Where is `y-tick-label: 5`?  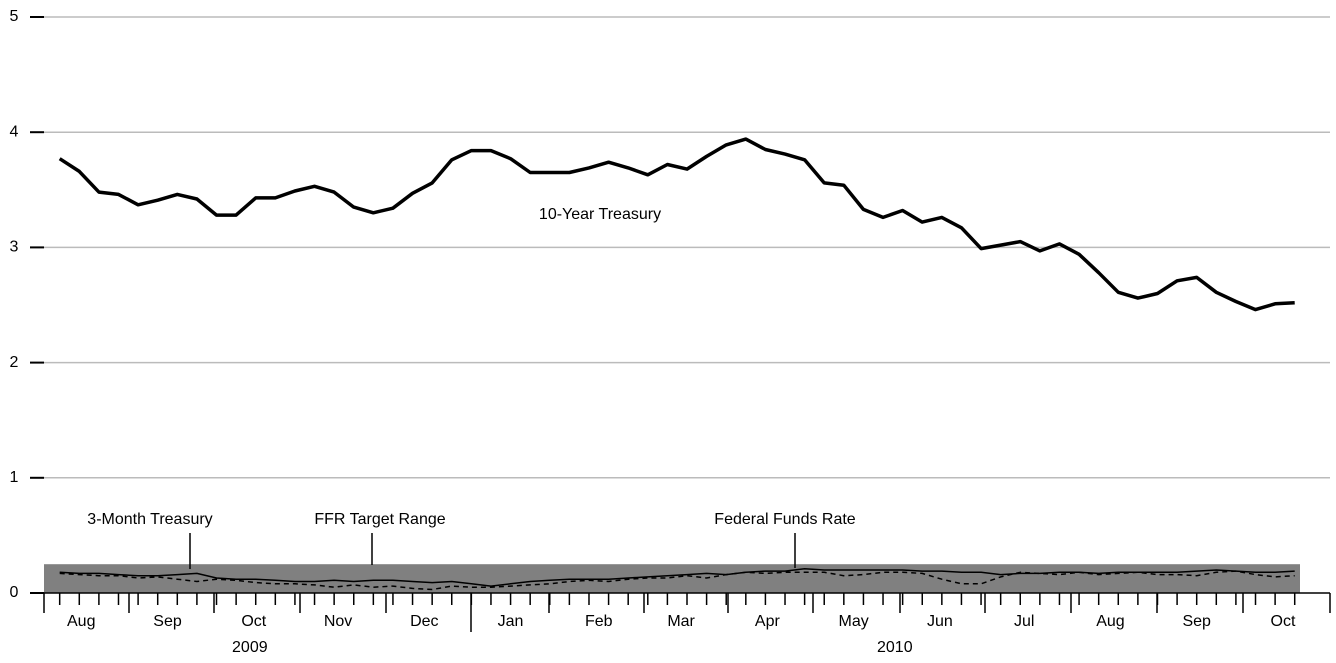 y-tick-label: 5 is located at coordinates (14, 16).